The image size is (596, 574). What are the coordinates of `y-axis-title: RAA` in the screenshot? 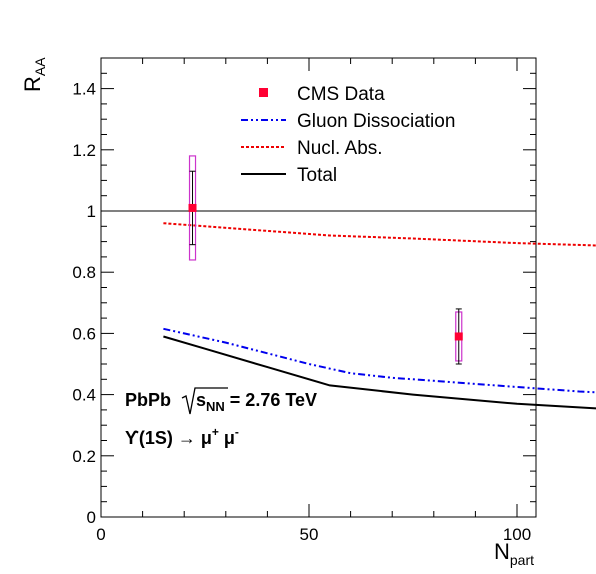 It's located at (34, 74).